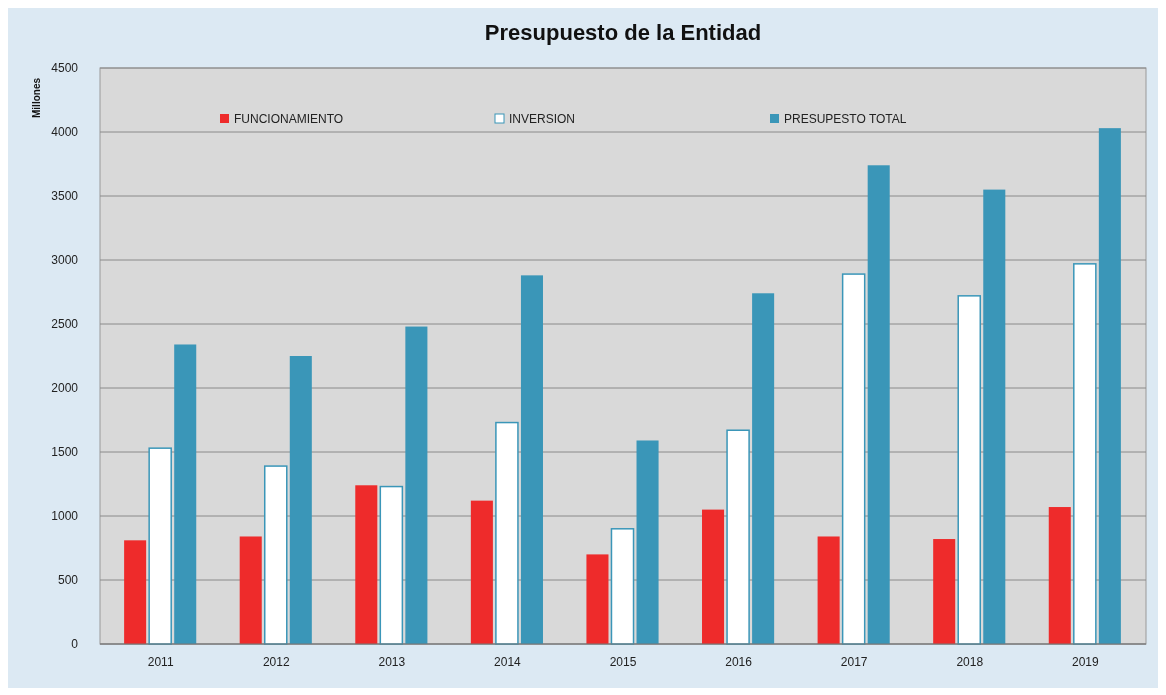 This screenshot has width=1166, height=695. What do you see at coordinates (65, 68) in the screenshot?
I see `y-tick-label: 4500` at bounding box center [65, 68].